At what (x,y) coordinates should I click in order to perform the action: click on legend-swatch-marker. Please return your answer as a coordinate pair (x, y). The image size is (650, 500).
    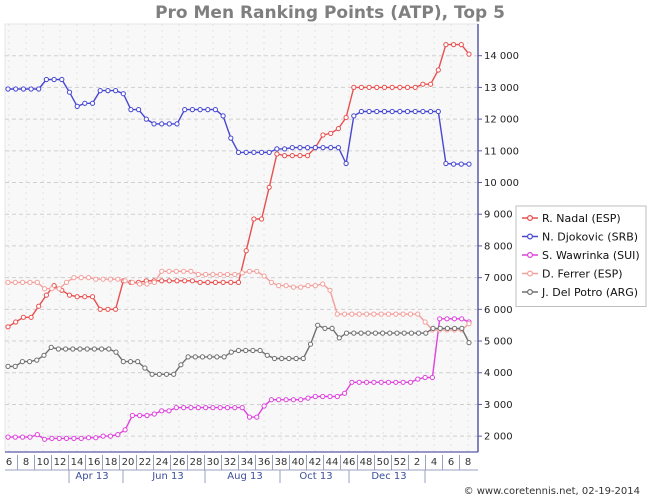
    Looking at the image, I should click on (529, 273).